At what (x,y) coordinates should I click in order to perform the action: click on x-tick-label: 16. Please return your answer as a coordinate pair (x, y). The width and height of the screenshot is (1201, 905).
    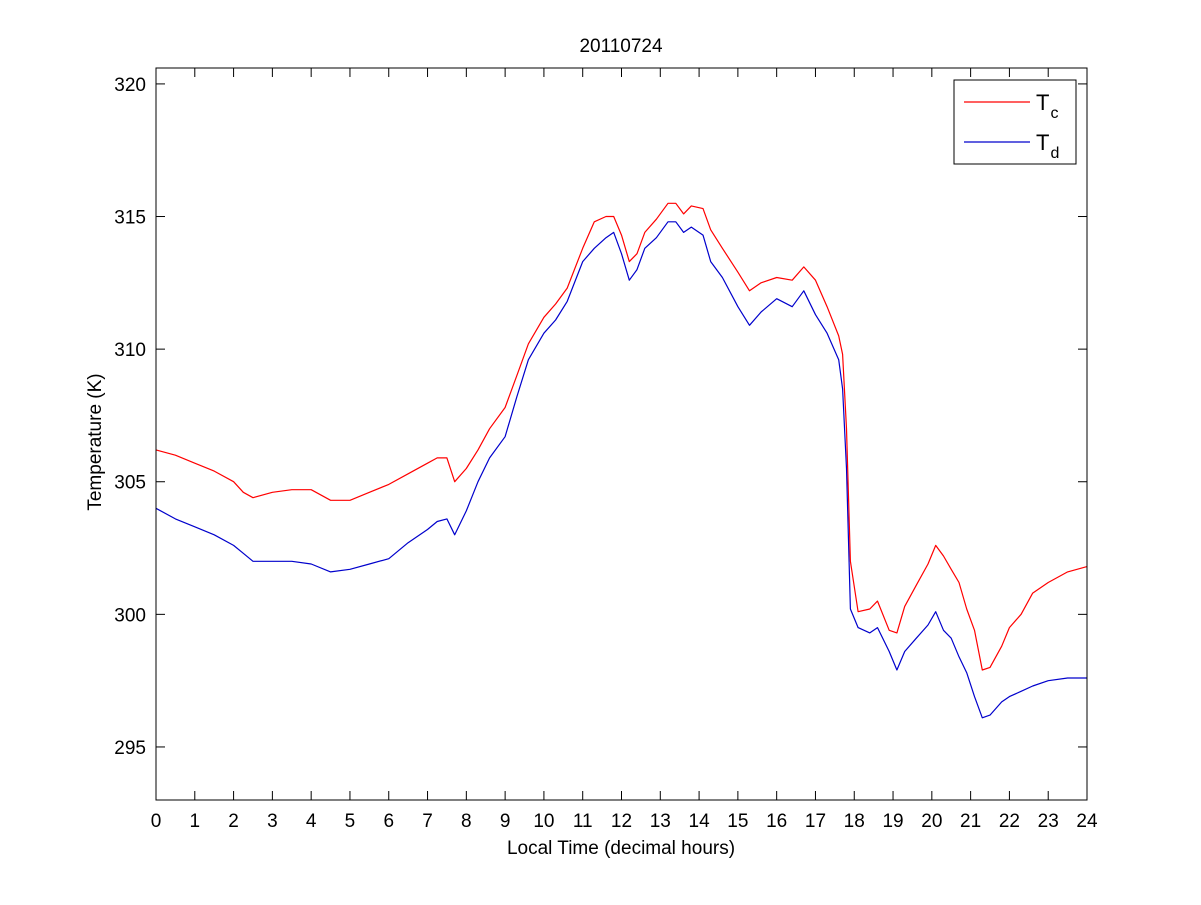
    Looking at the image, I should click on (776, 821).